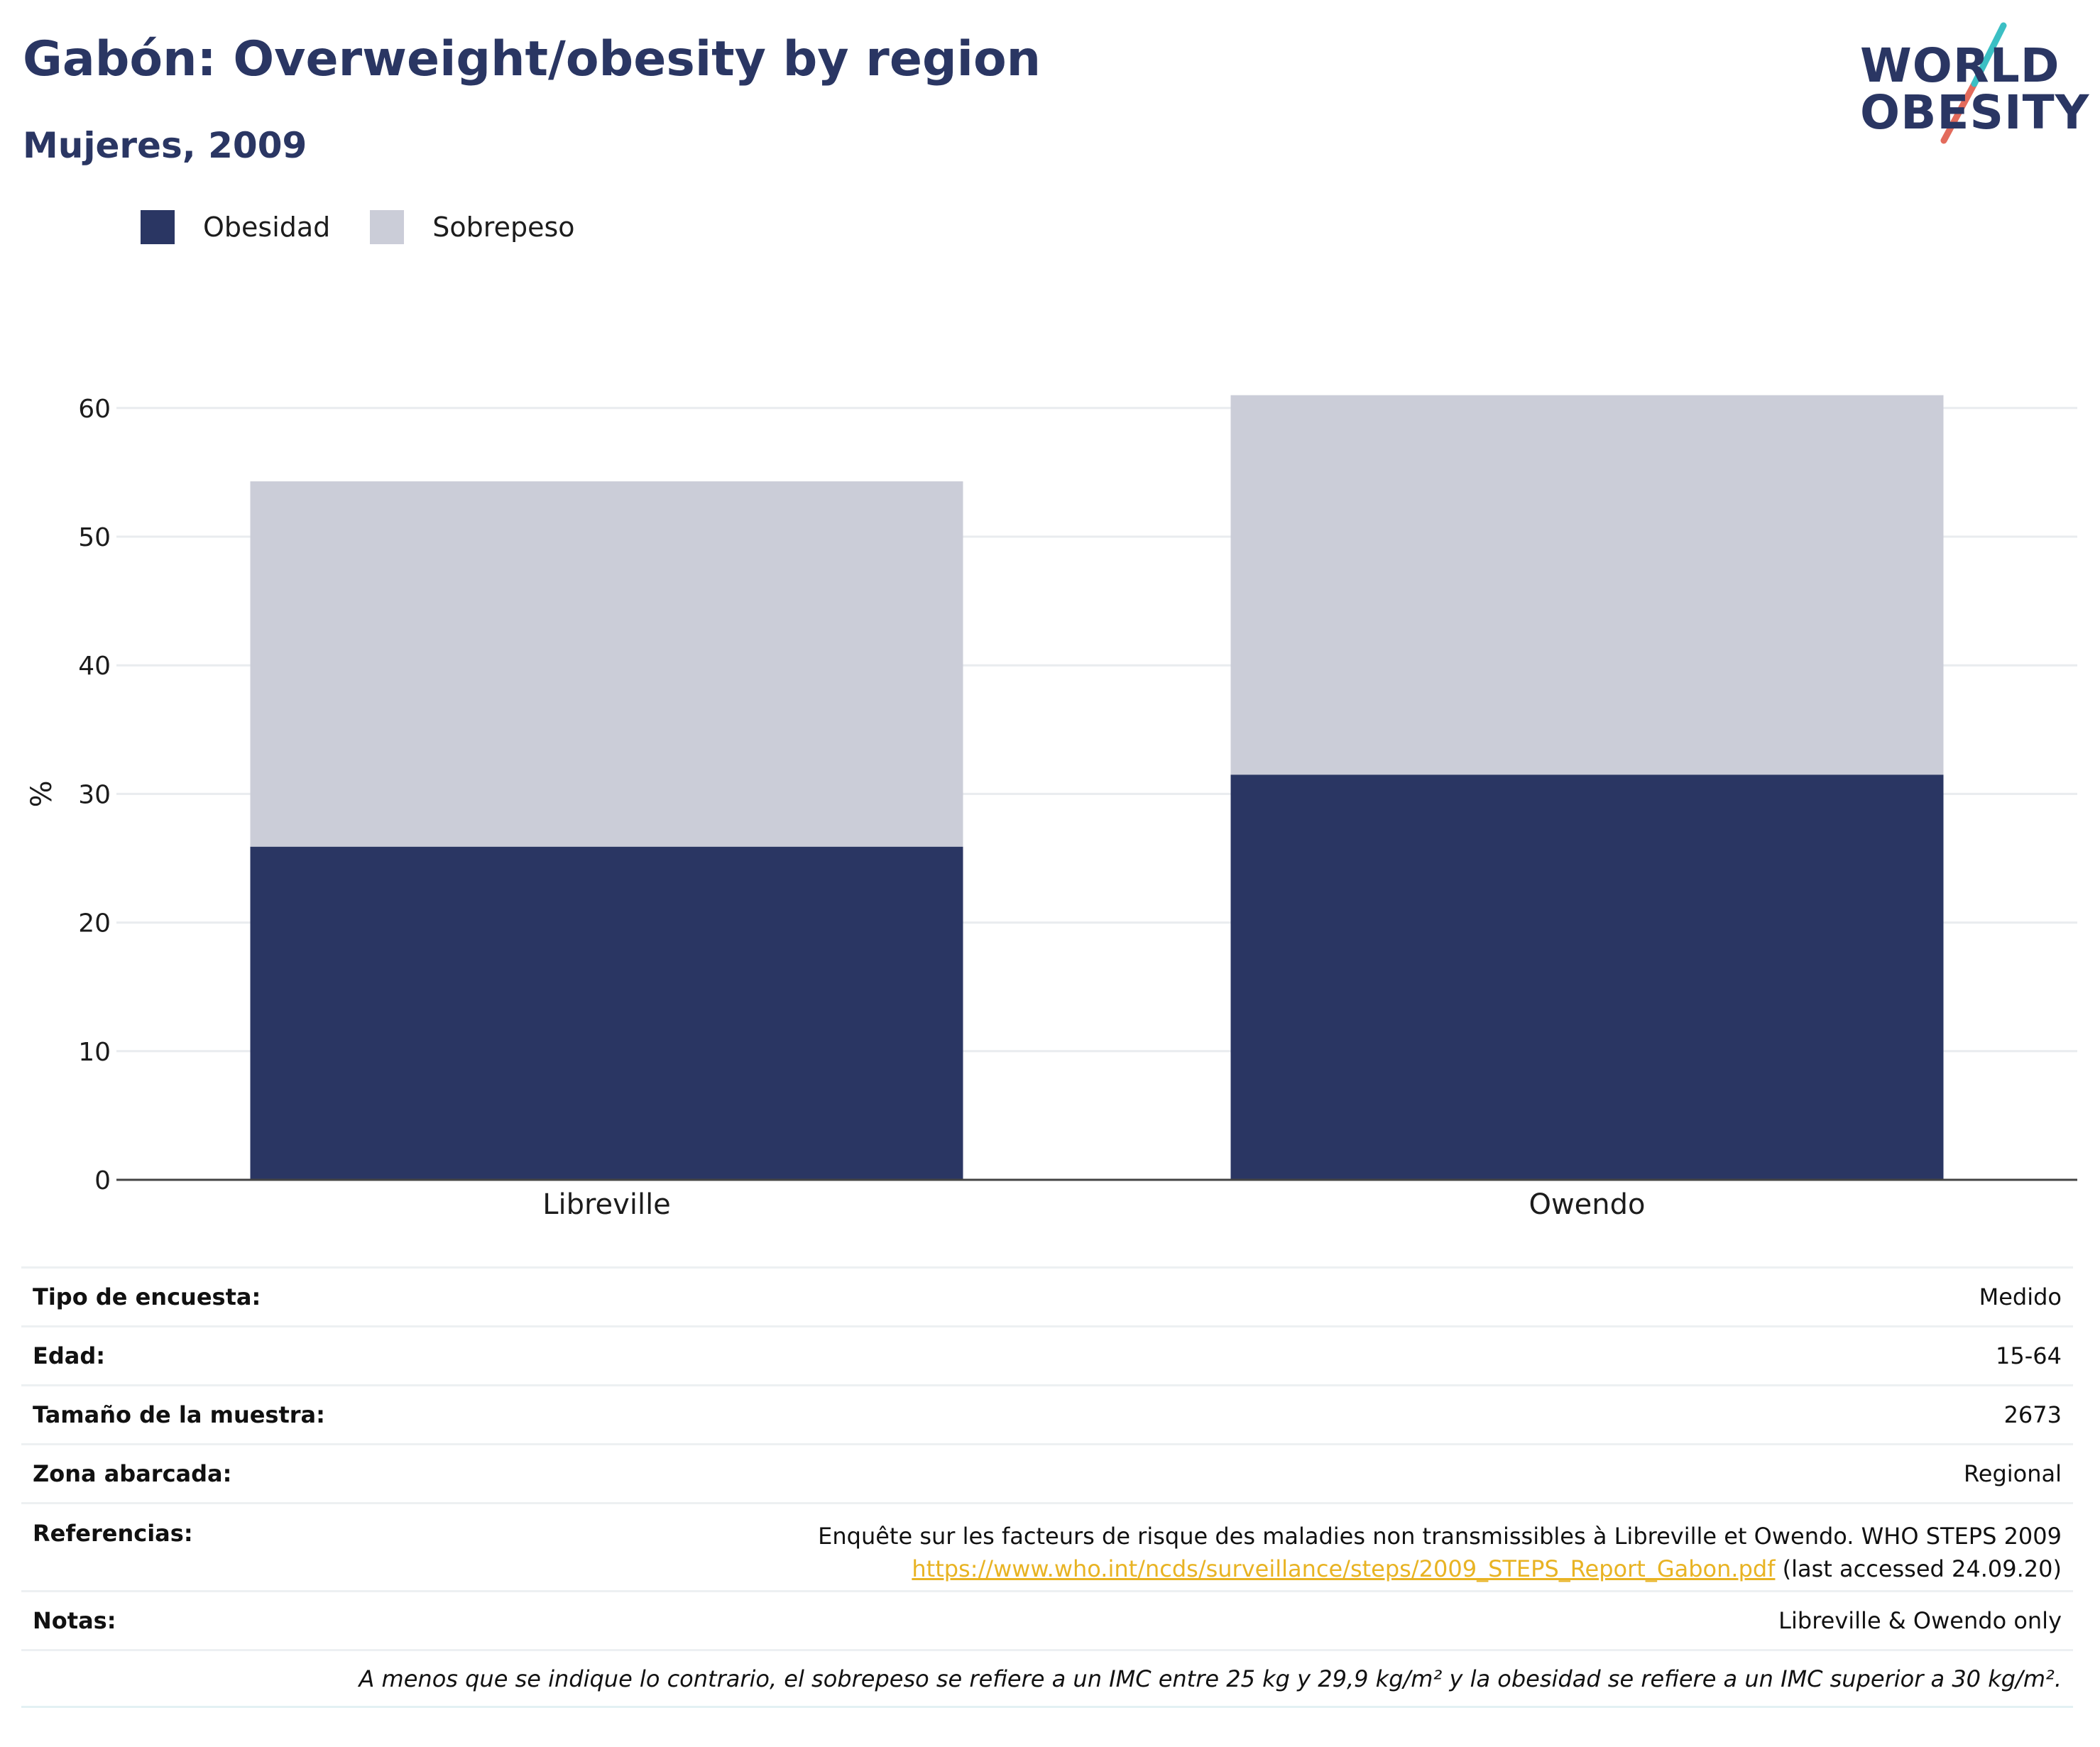 This screenshot has height=1747, width=2100. I want to click on legend-label-obesidad: Obesidad, so click(267, 227).